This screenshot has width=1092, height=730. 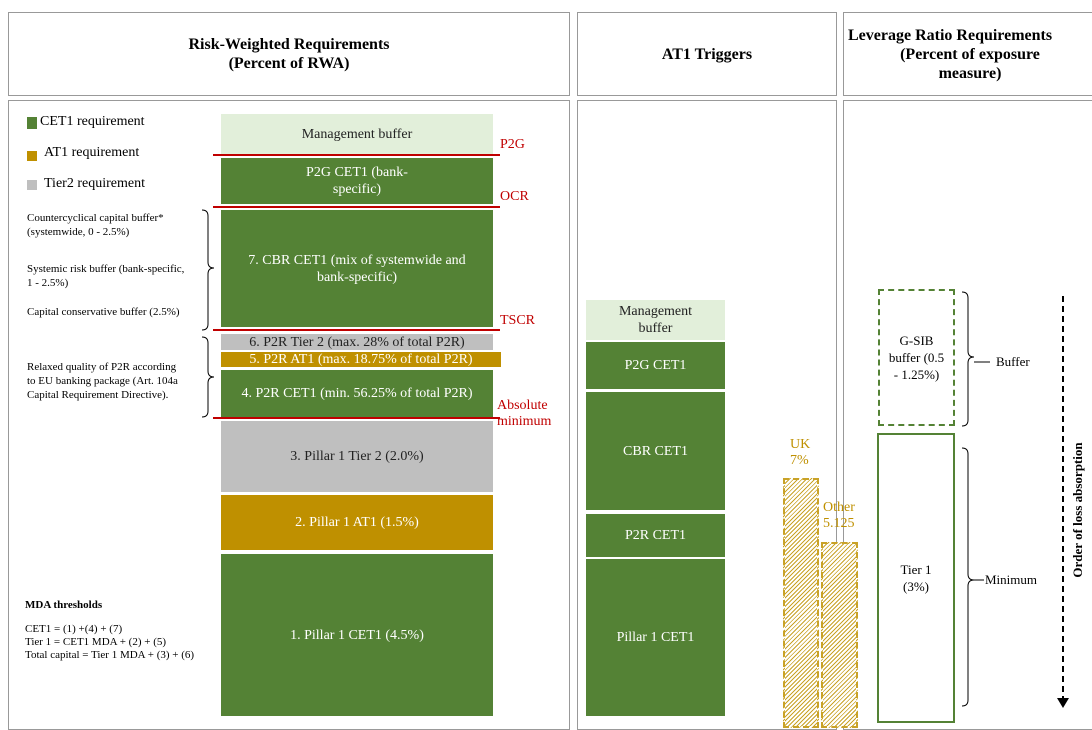 I want to click on trigger-label: UK 7%, so click(x=800, y=453).